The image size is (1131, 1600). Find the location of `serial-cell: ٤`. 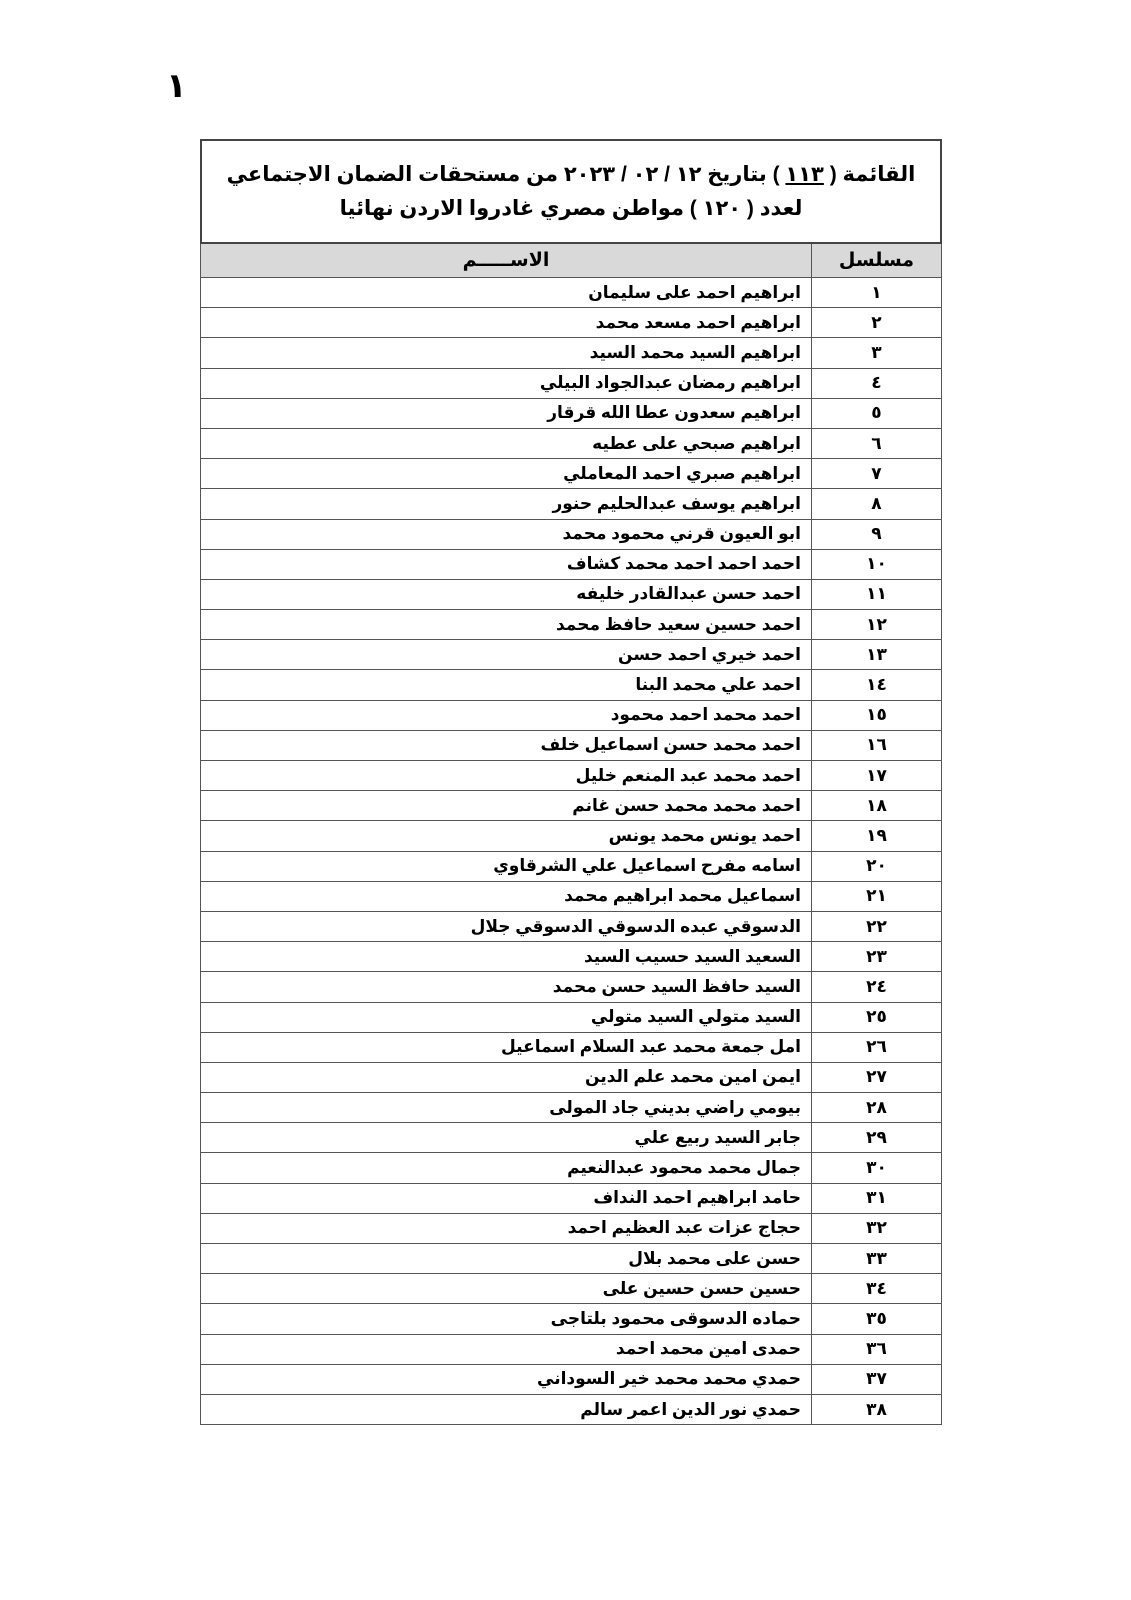

serial-cell: ٤ is located at coordinates (876, 383).